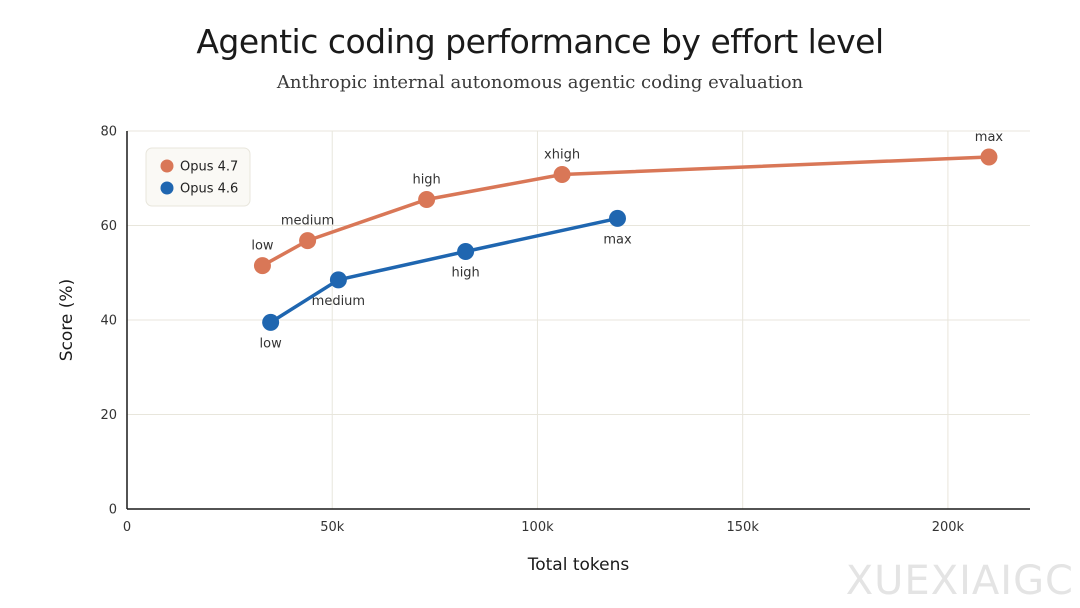 This screenshot has width=1080, height=608. I want to click on y-tick-label: 40, so click(108, 321).